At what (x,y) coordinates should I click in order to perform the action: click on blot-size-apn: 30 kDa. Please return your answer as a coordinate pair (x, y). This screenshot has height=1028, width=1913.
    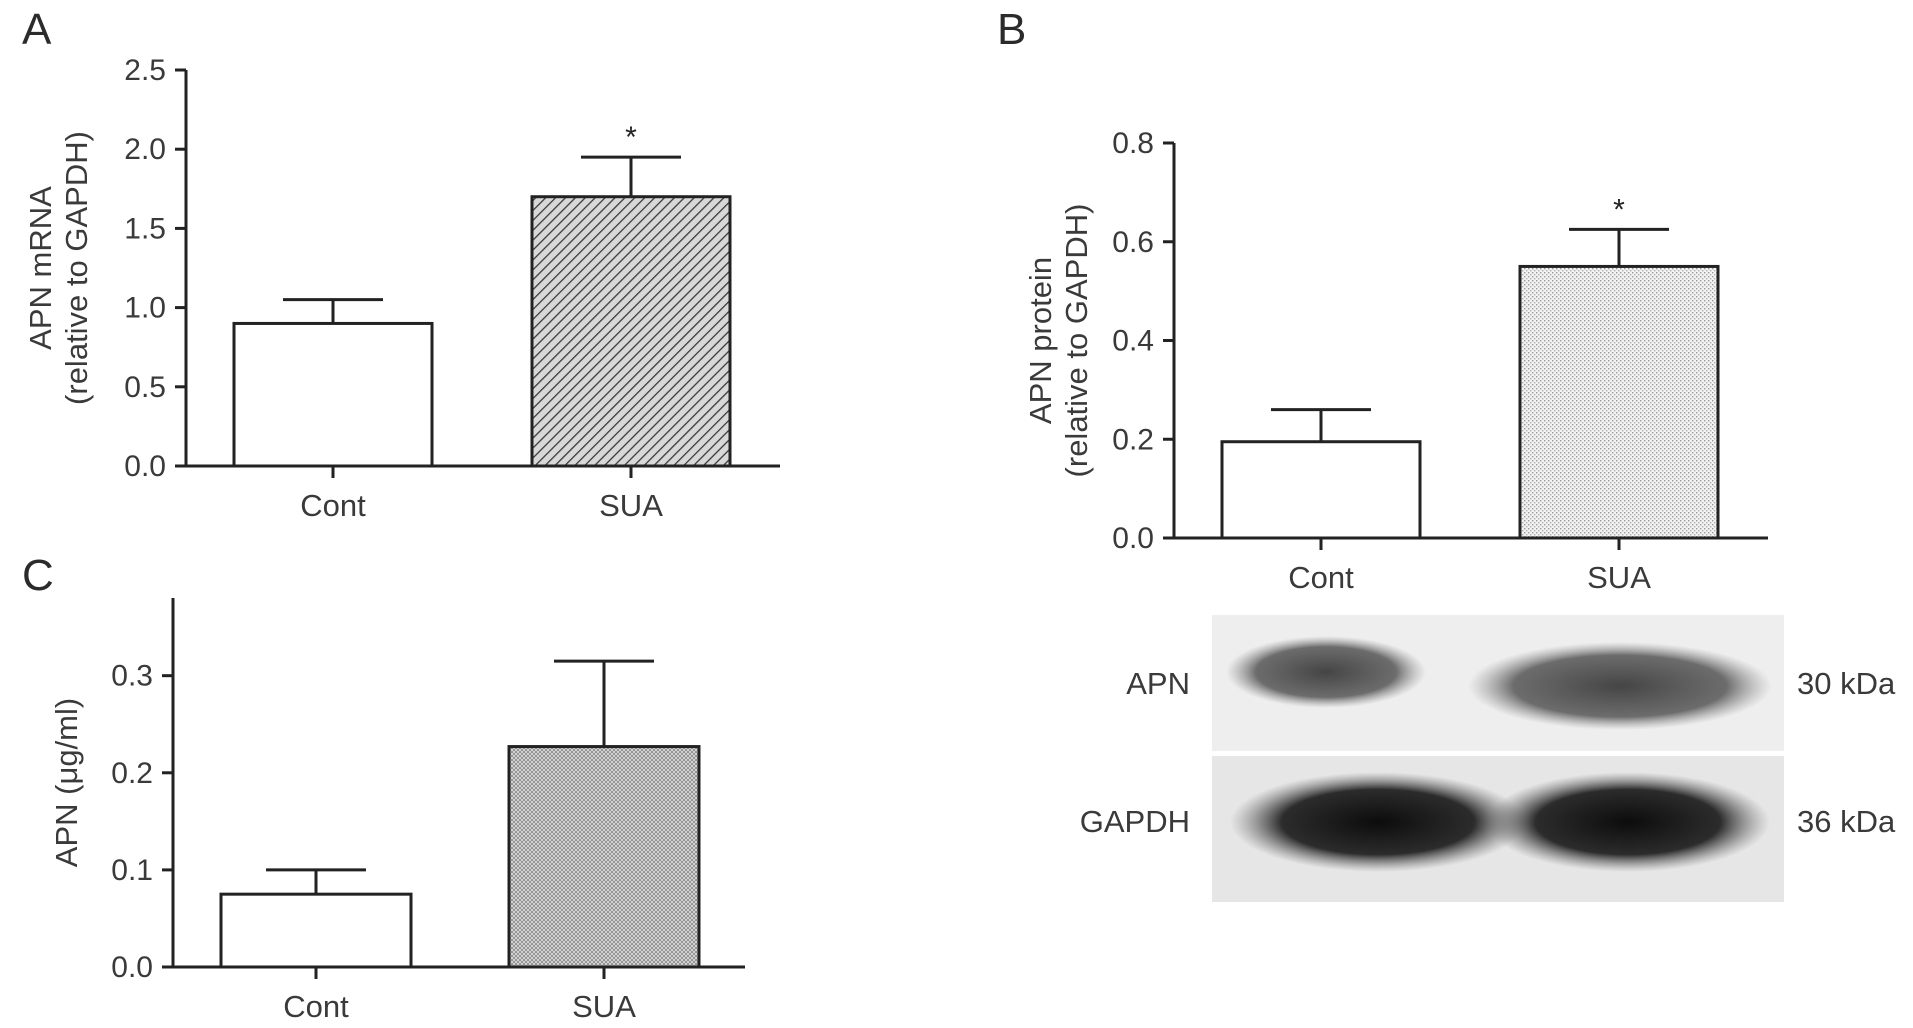
    Looking at the image, I should click on (1846, 683).